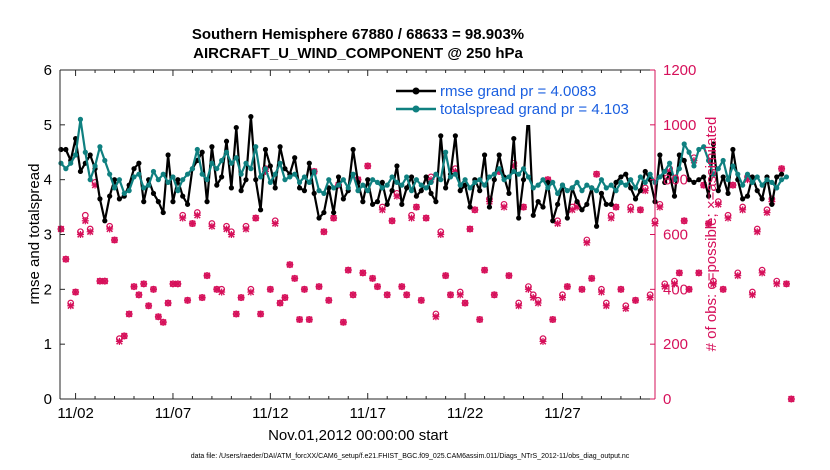  Describe the element at coordinates (358, 53) in the screenshot. I see `chart-subtitle: AIRCRAFT_U_WIND_COMPONENT @ 250 hPa` at that location.